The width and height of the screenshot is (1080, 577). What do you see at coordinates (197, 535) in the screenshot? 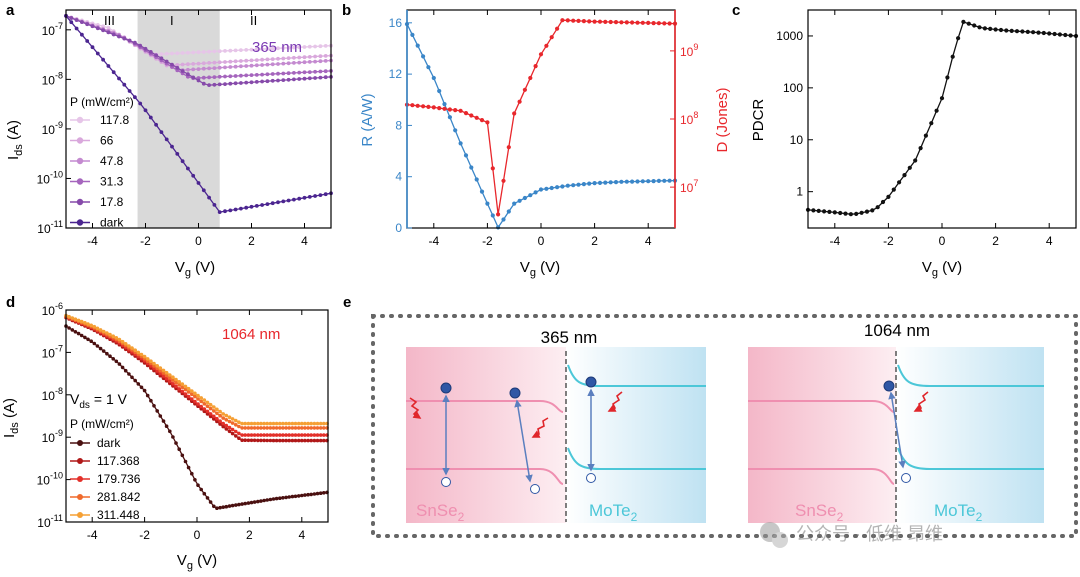
I see `x-tick-label: 0` at bounding box center [197, 535].